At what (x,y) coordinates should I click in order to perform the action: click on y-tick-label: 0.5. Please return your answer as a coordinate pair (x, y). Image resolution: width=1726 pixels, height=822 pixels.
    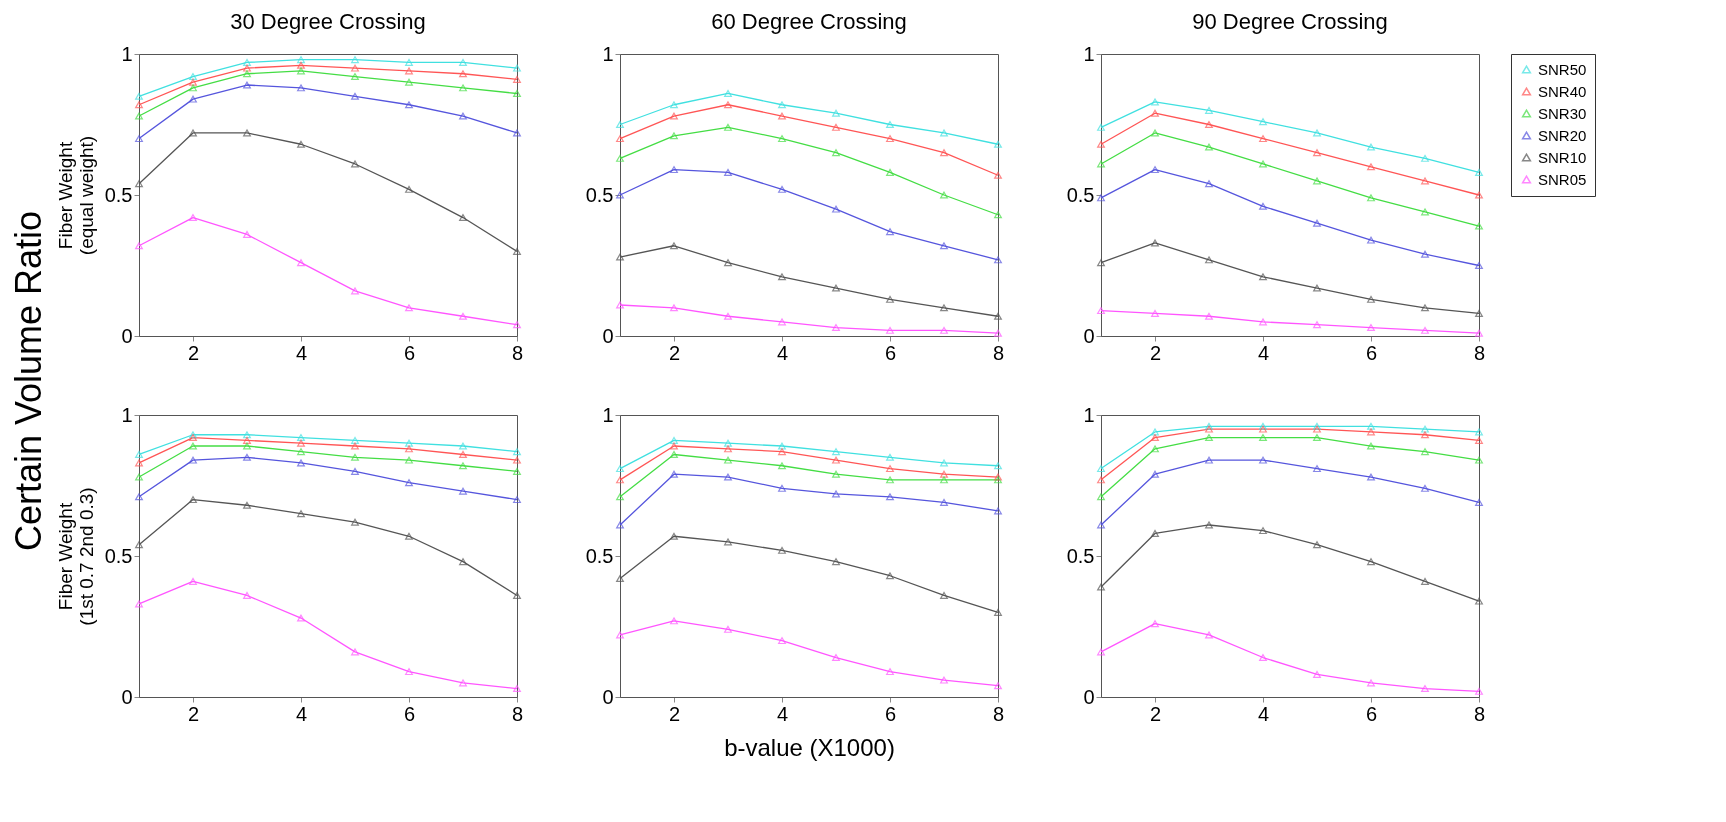
    Looking at the image, I should click on (118, 194).